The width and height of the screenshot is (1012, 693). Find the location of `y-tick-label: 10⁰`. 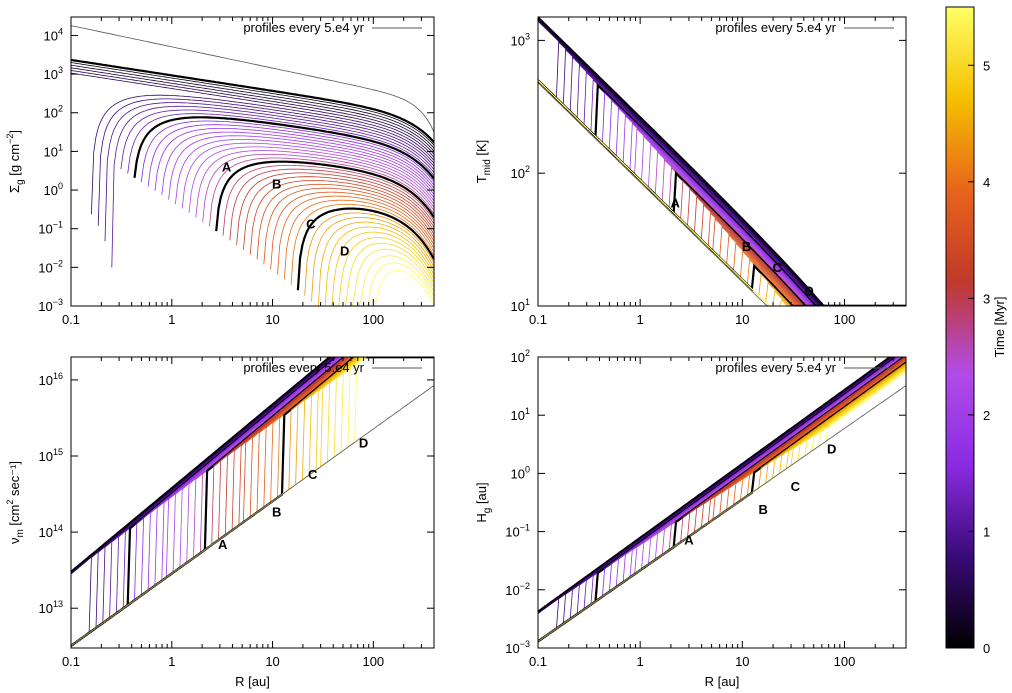

y-tick-label: 10⁰ is located at coordinates (53, 189).